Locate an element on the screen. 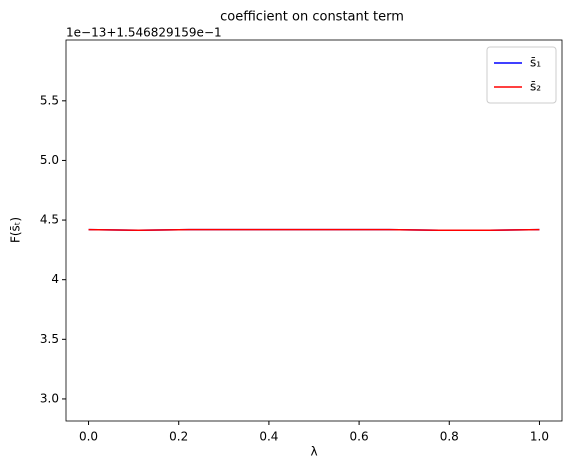  legend-label: s̄₂ is located at coordinates (535, 87).